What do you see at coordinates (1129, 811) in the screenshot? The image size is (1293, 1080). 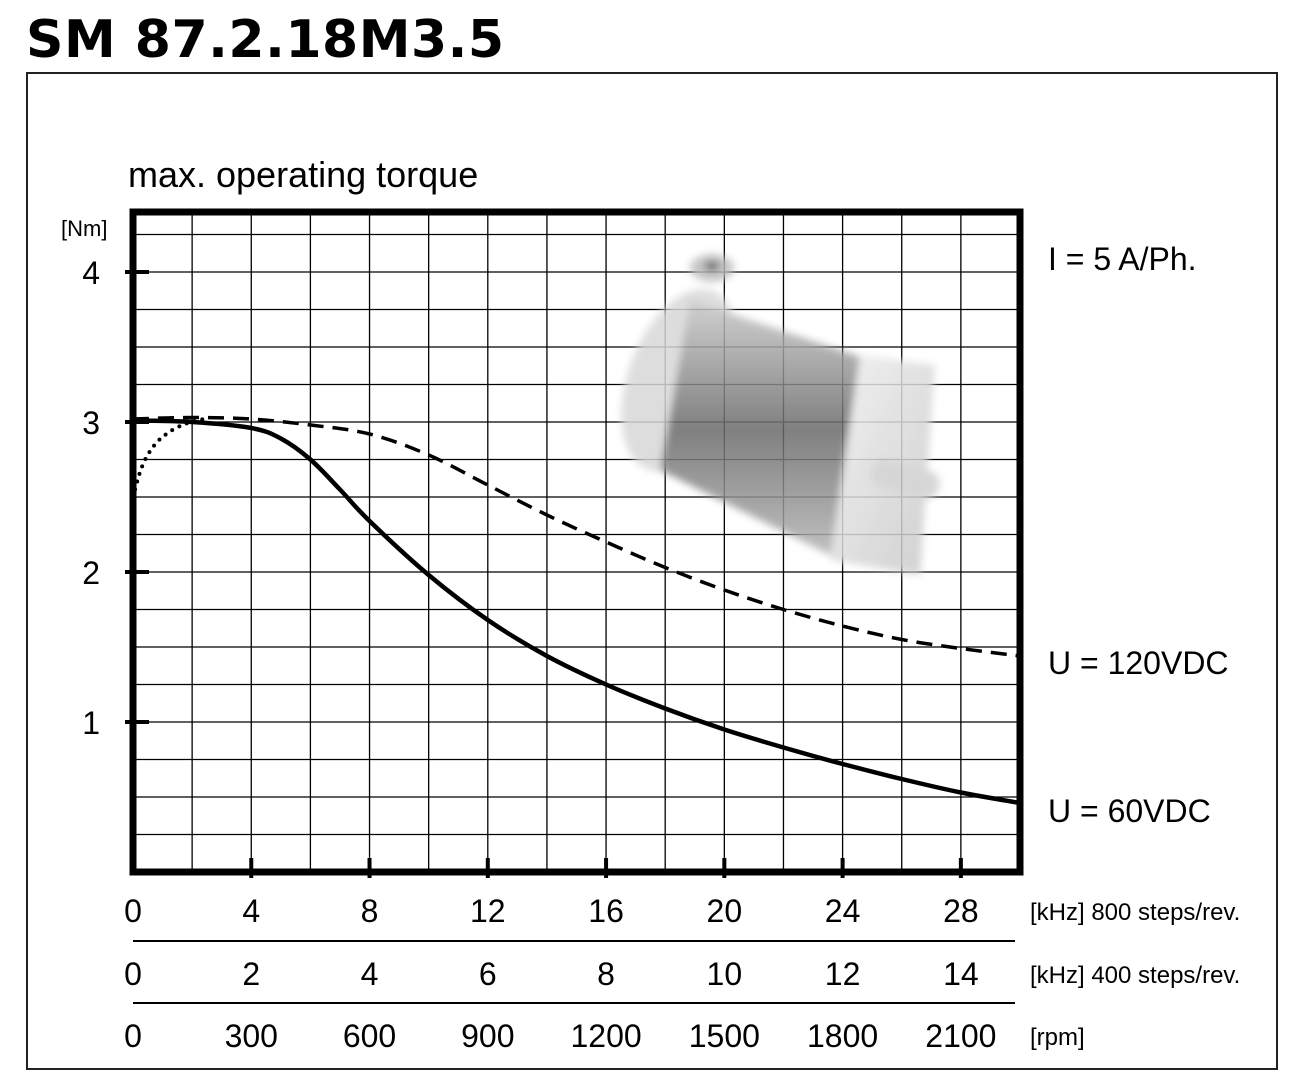 I see `series-label-60vdc: U = 60VDC` at bounding box center [1129, 811].